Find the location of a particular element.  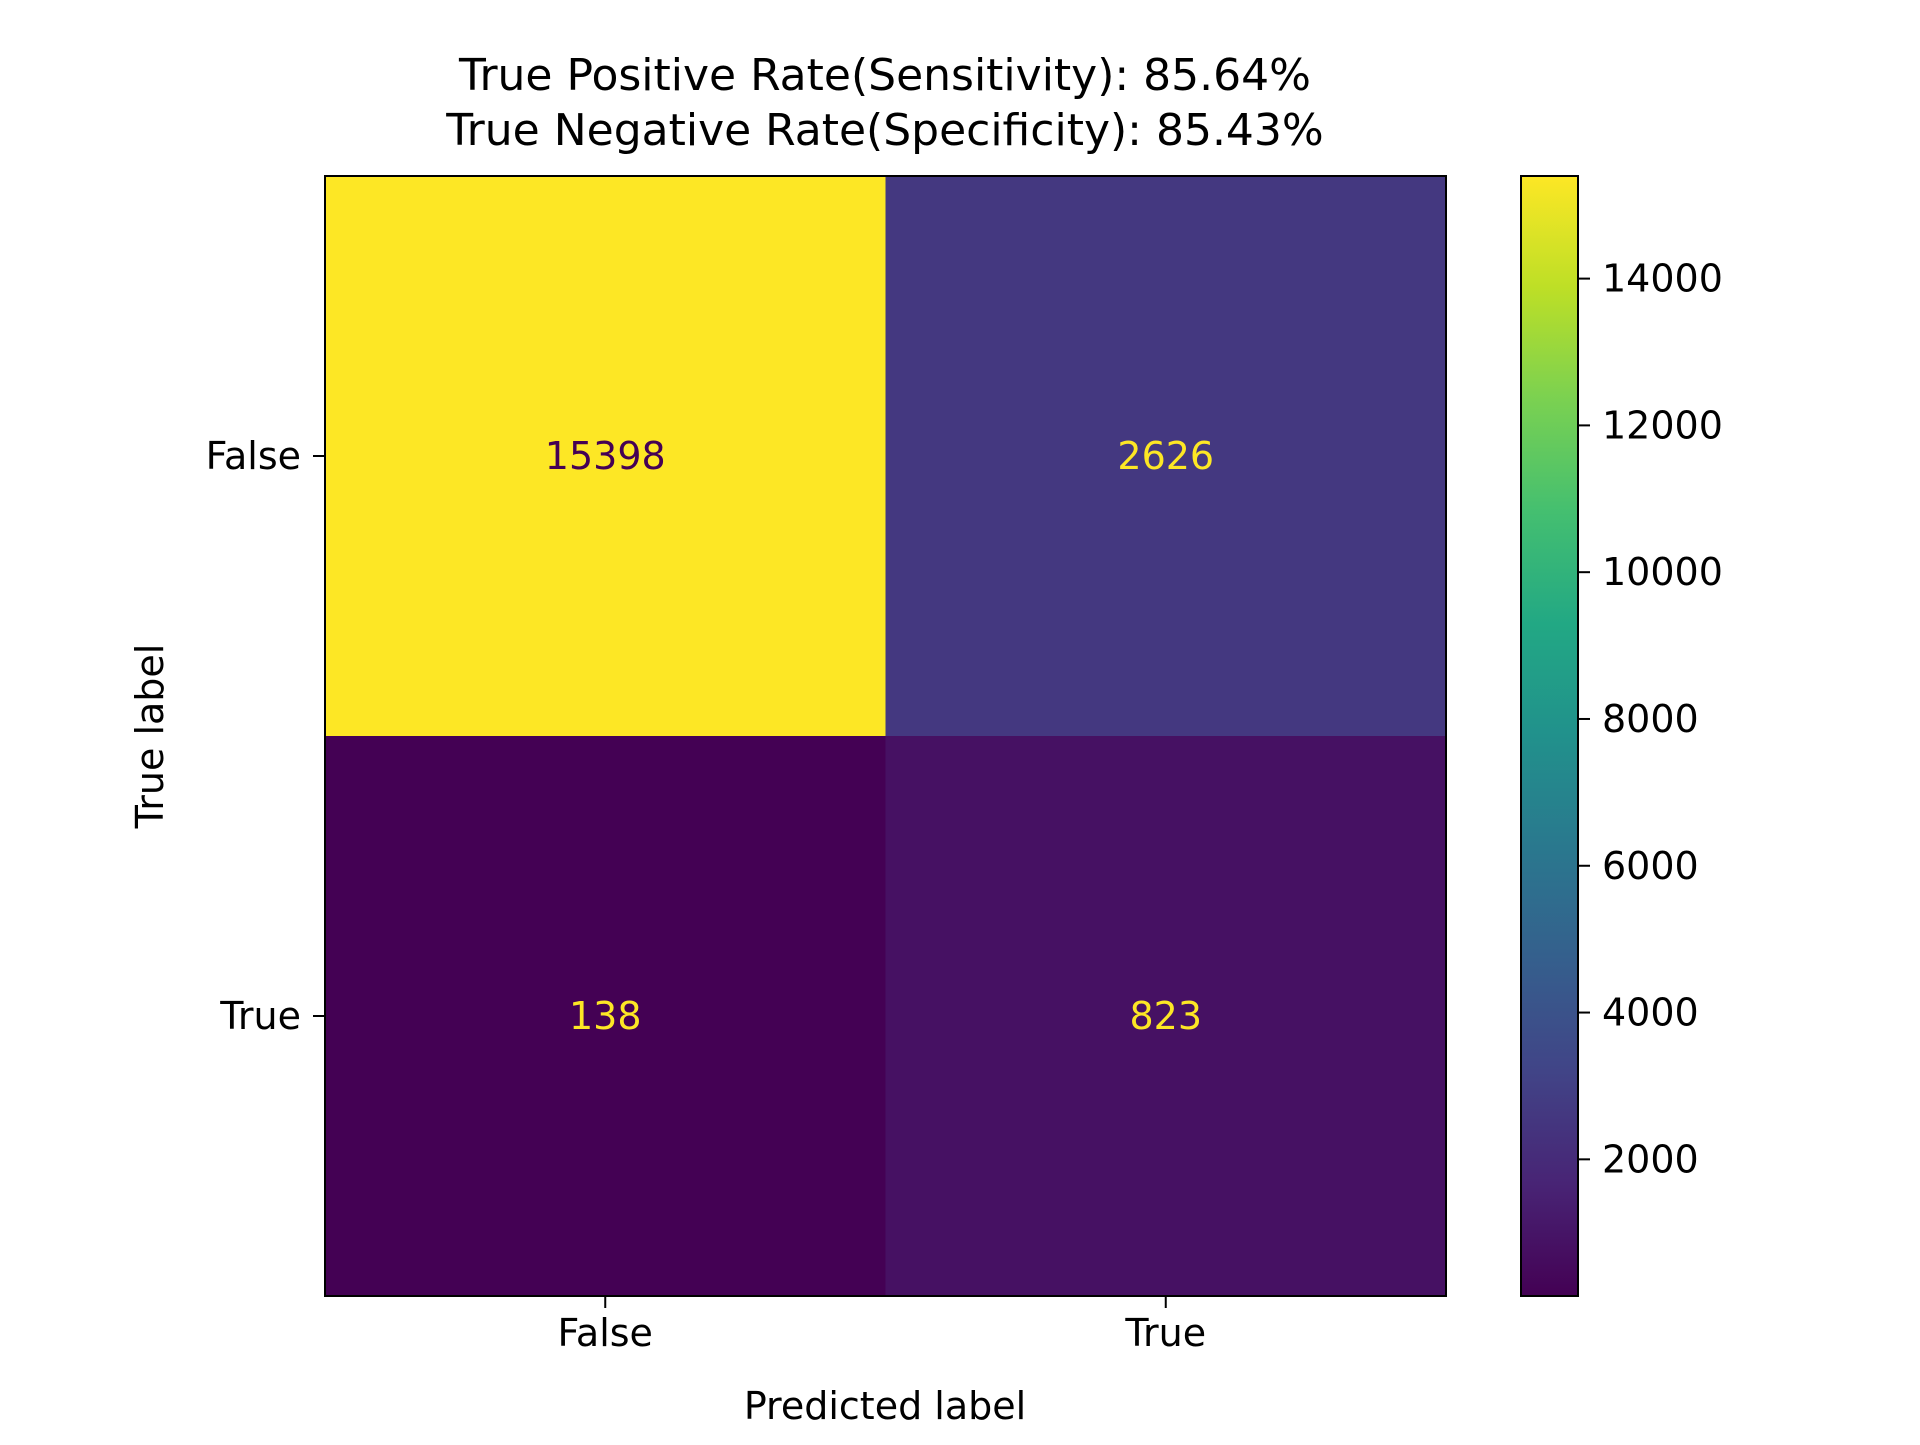

colorbar-tick-label-4: 10000 is located at coordinates (1662, 572).